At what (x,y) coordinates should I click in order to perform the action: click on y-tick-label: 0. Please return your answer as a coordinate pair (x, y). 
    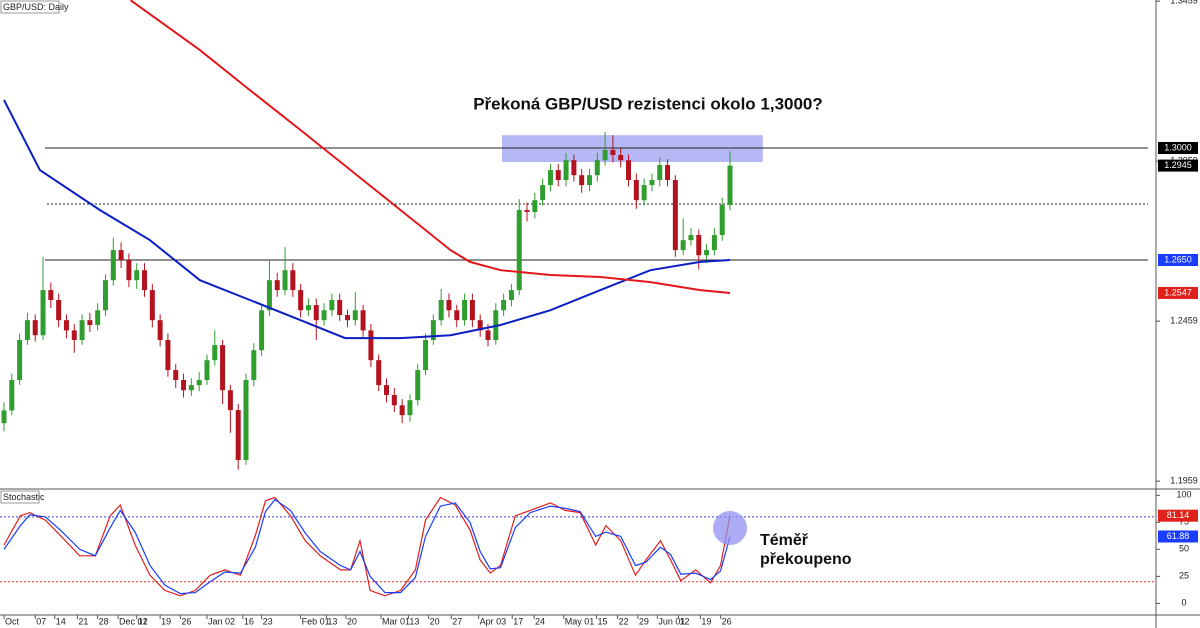
    Looking at the image, I should click on (1183, 603).